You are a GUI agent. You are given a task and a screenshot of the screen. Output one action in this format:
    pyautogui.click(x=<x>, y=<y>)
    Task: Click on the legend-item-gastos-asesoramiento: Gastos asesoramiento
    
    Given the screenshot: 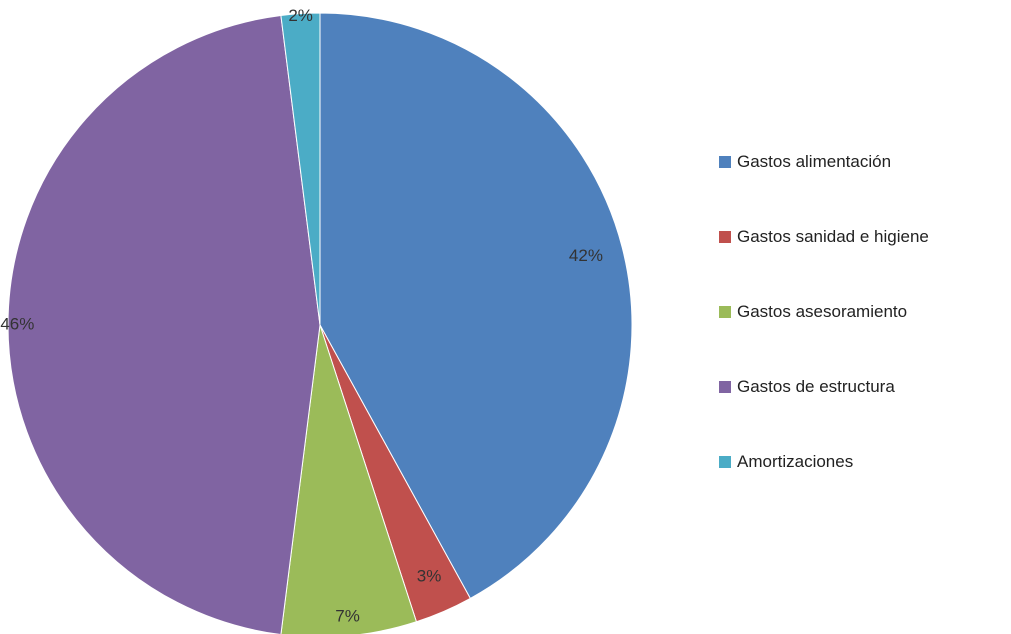 What is the action you would take?
    pyautogui.click(x=824, y=311)
    